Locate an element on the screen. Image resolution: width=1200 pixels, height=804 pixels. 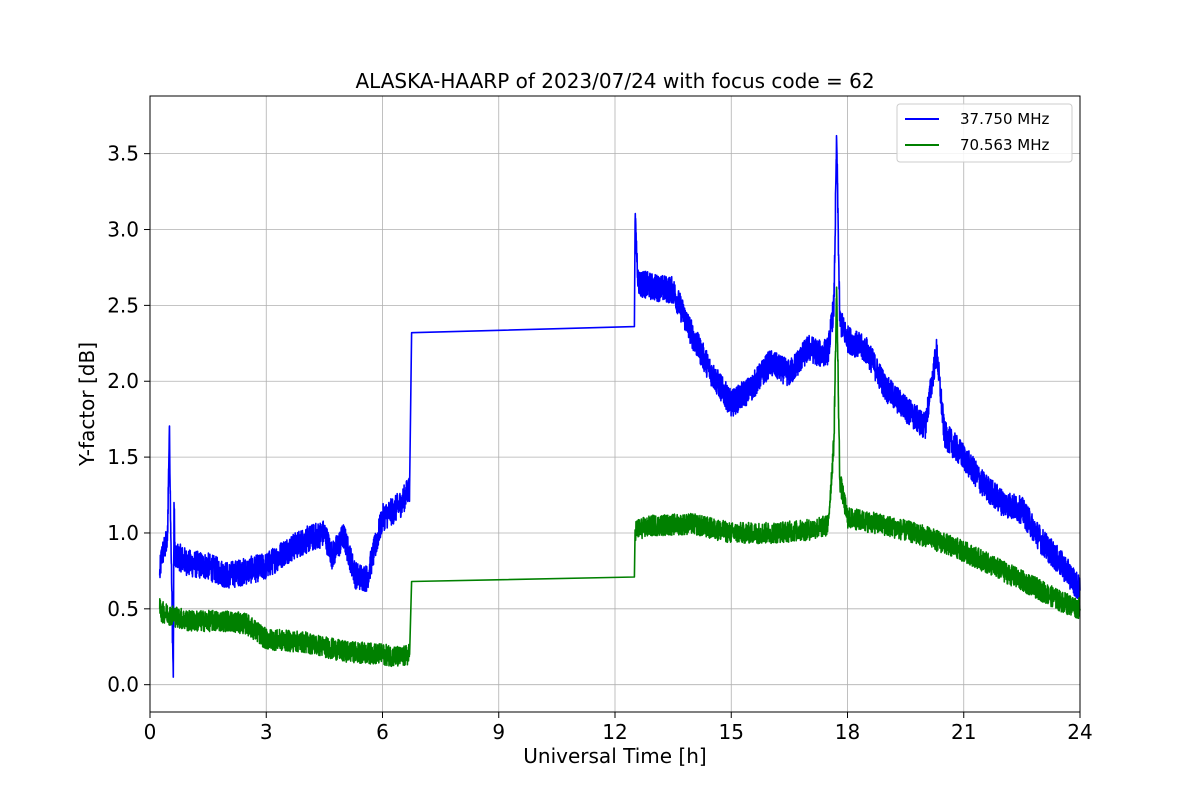
y-tick-label: 1.0 is located at coordinates (123, 533).